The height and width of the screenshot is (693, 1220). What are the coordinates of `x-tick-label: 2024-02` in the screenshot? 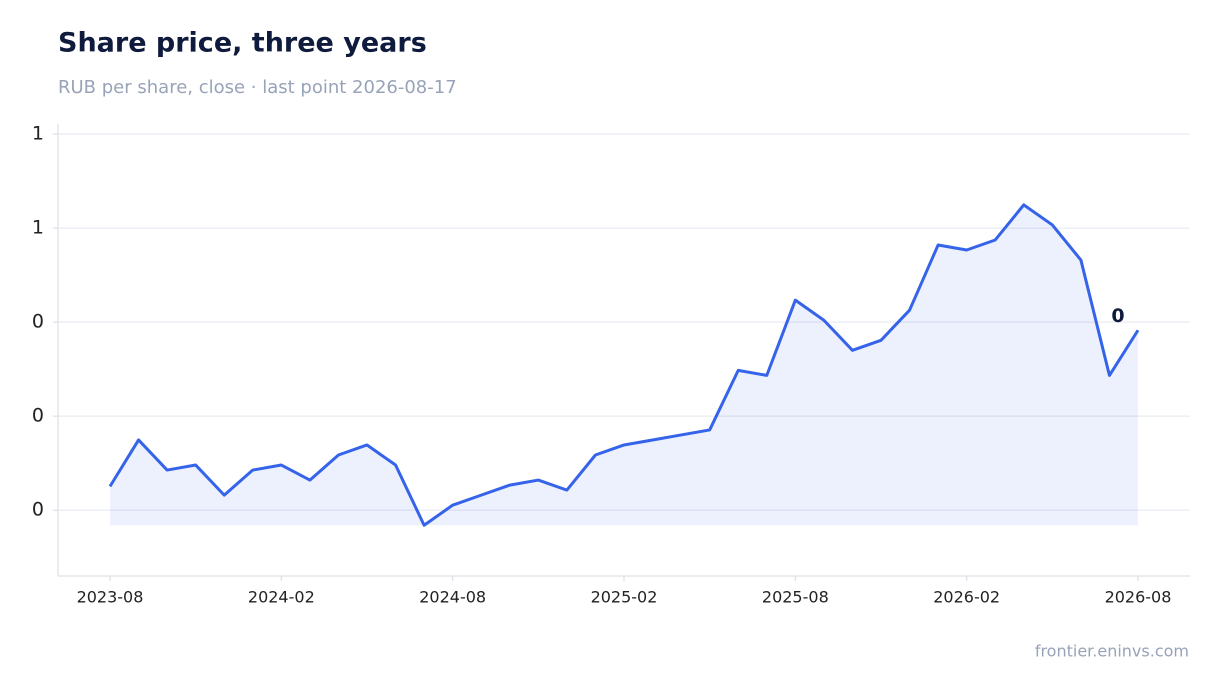 It's located at (281, 597).